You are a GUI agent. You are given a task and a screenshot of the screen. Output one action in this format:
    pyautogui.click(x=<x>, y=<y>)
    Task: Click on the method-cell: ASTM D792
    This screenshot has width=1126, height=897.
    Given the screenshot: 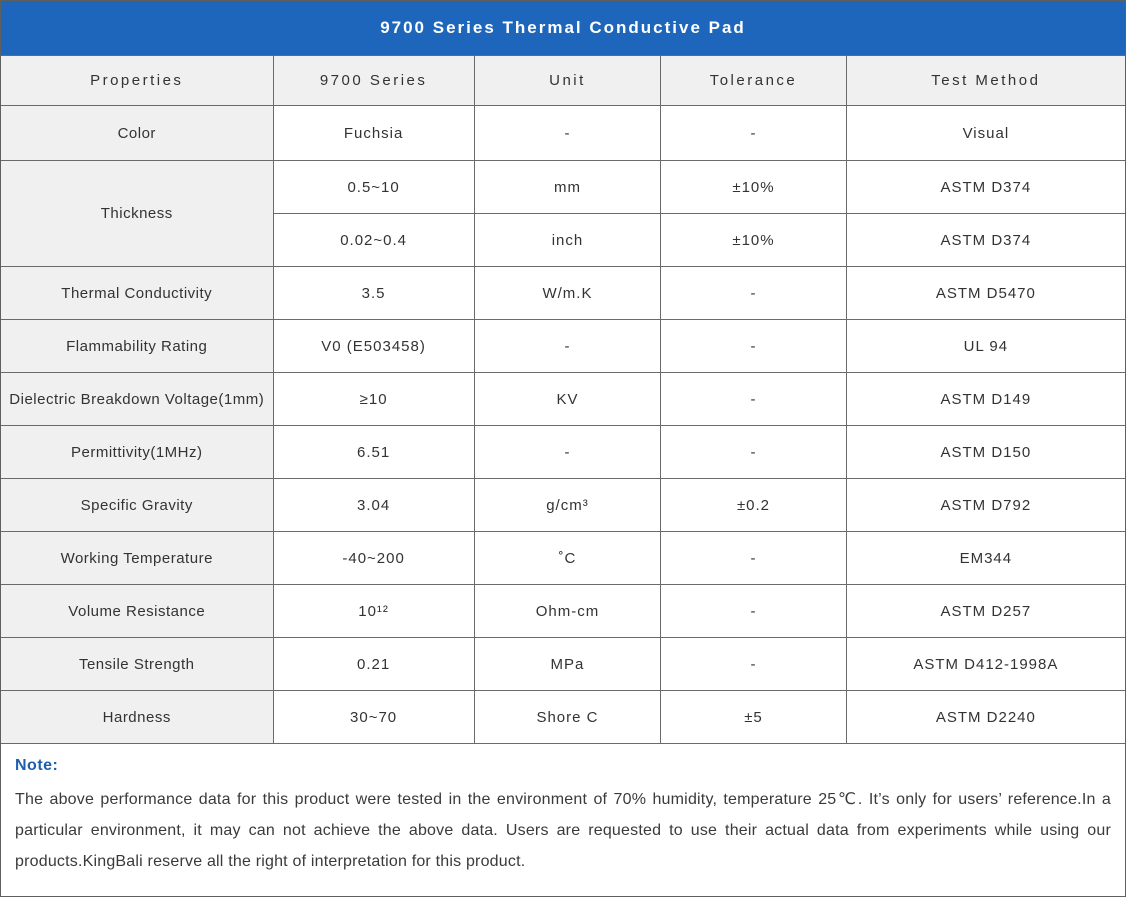 What is the action you would take?
    pyautogui.click(x=985, y=505)
    